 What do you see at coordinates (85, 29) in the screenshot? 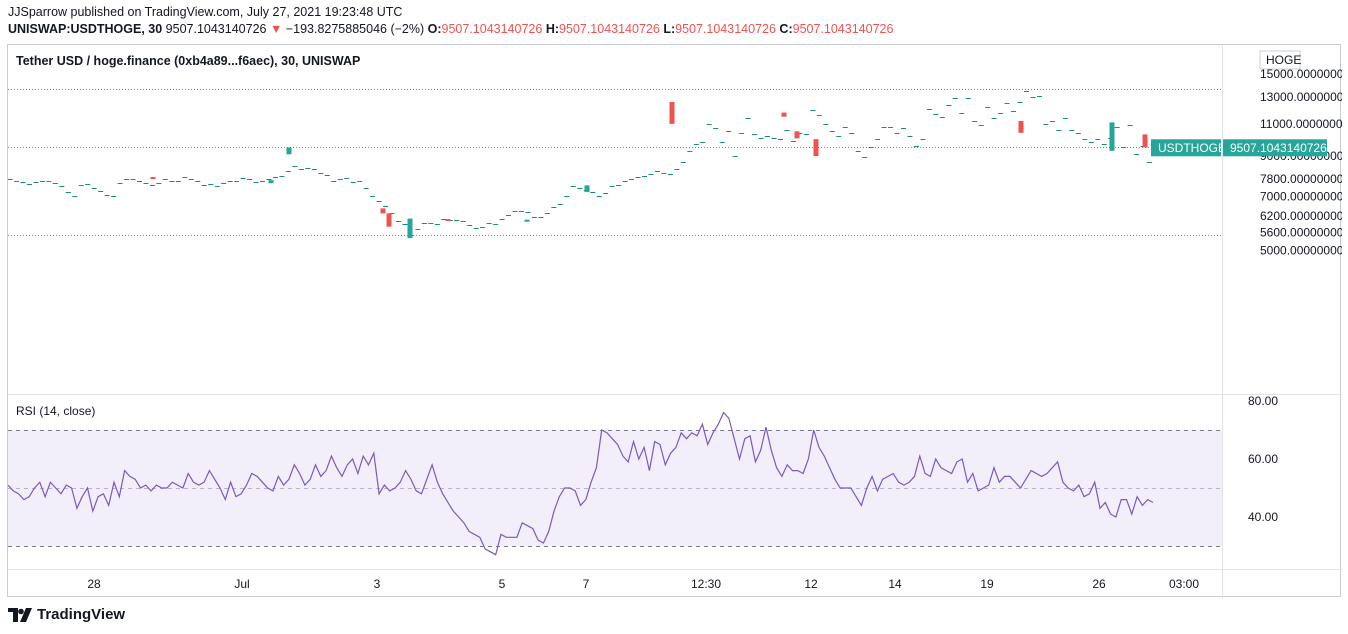
I see `symbol-interval: UNISWAP:USDTHOGE, 30` at bounding box center [85, 29].